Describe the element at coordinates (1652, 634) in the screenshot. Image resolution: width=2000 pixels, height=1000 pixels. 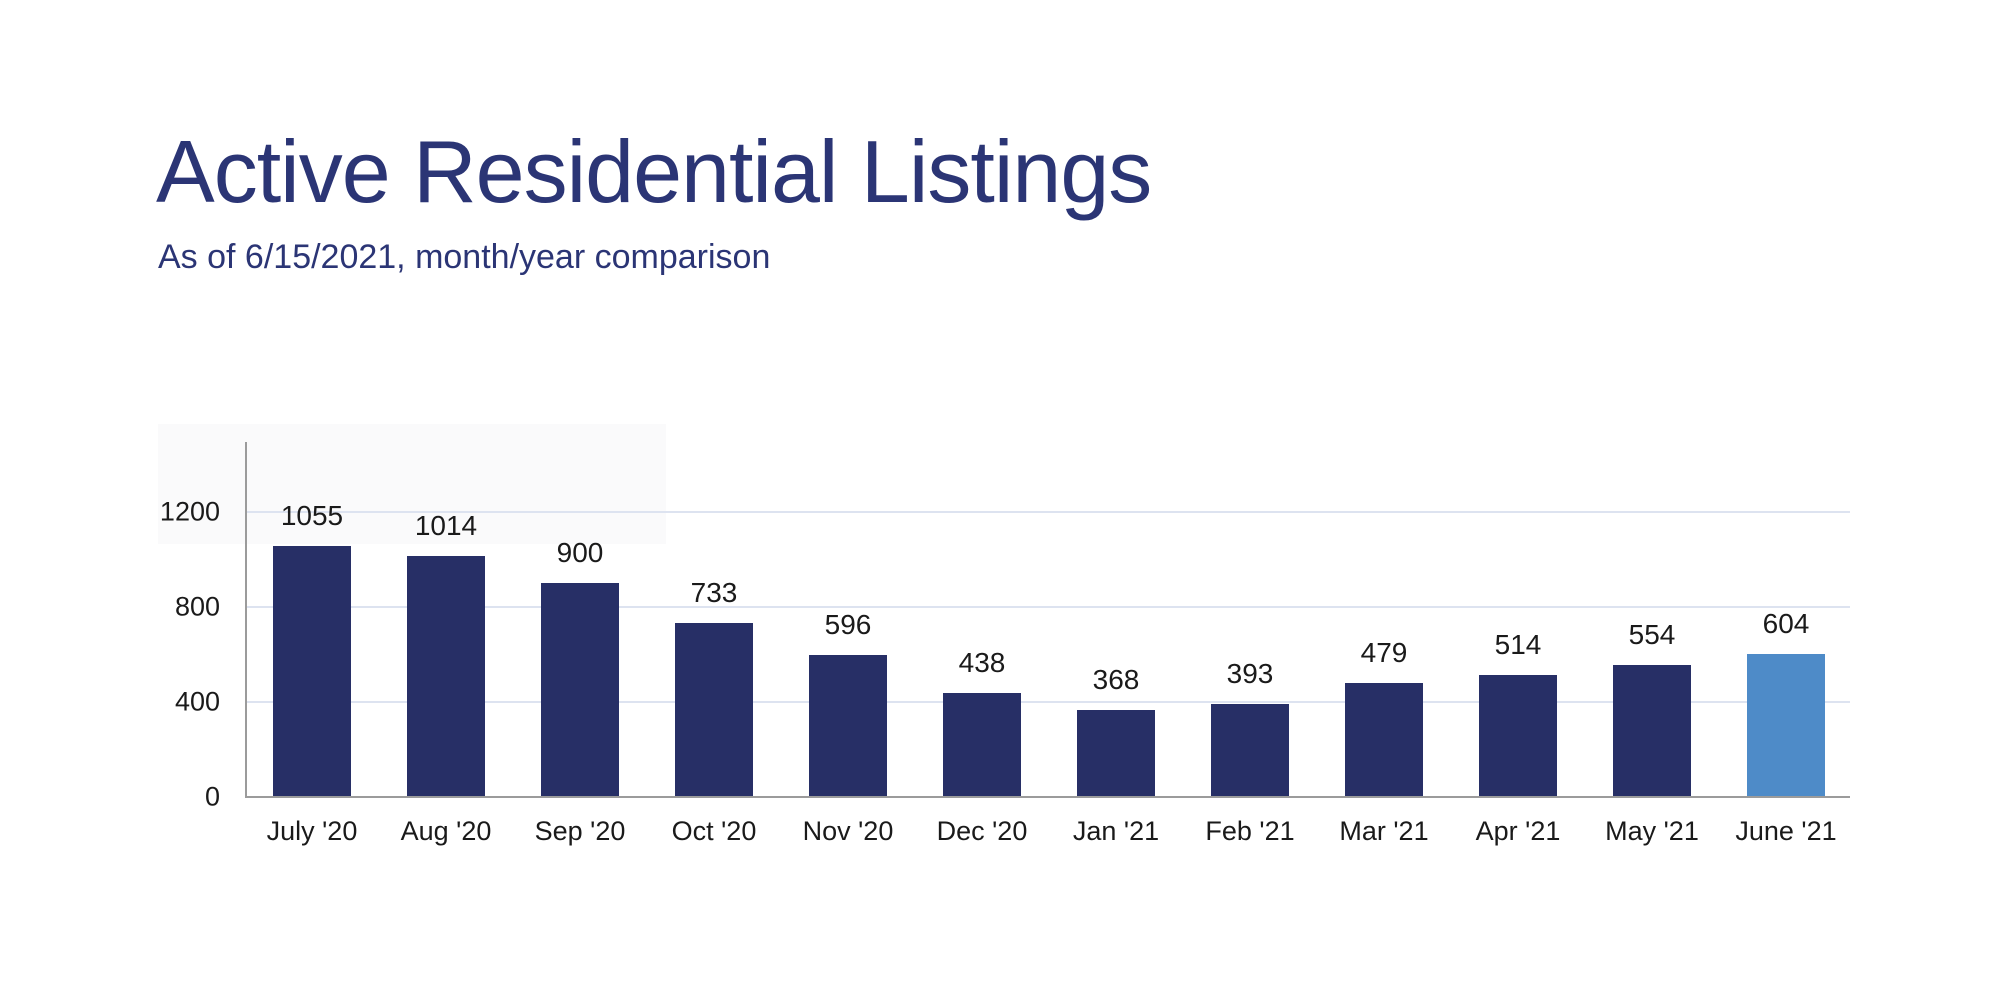
I see `value-label-may-21: 554` at that location.